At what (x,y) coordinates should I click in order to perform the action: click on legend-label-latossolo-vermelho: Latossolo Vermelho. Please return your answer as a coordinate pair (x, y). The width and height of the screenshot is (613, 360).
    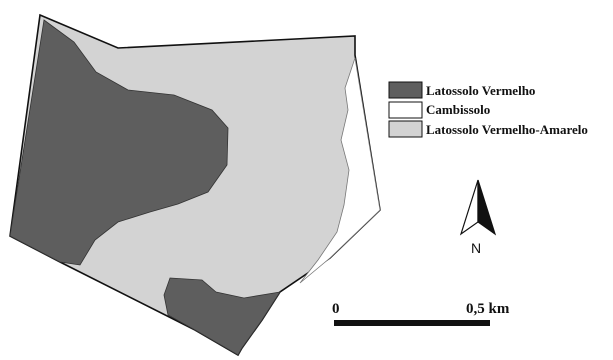
    Looking at the image, I should click on (480, 90).